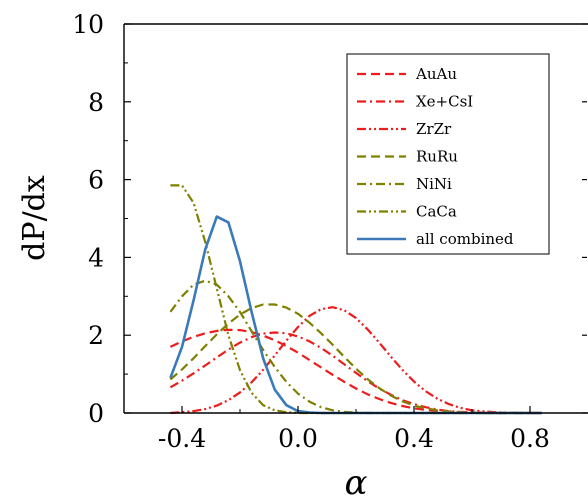 The image size is (588, 500). I want to click on series-line-zrzr, so click(356, 360).